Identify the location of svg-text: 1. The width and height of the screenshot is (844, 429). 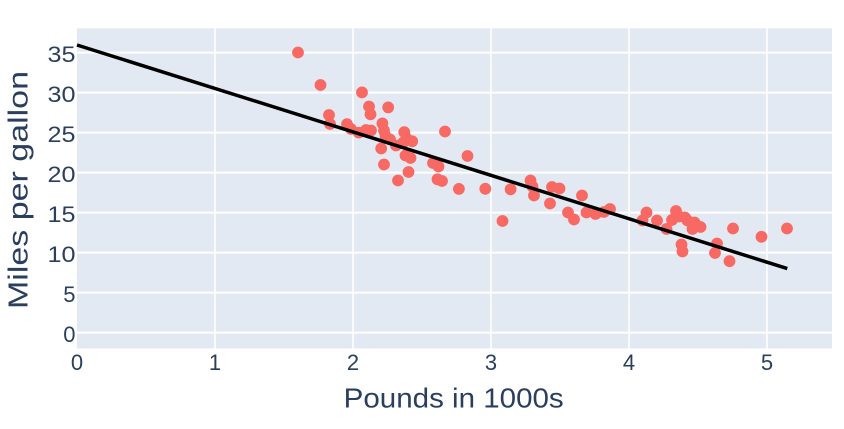
(215, 362).